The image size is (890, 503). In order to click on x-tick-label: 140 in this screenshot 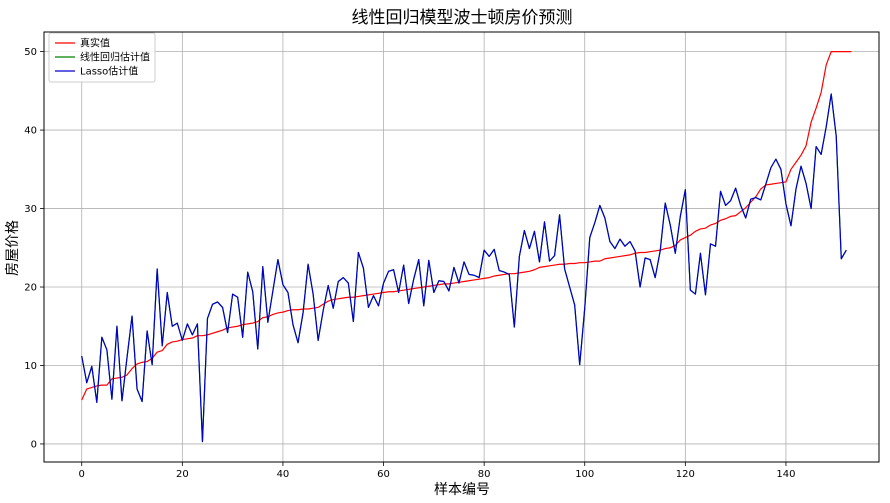, I will do `click(785, 474)`.